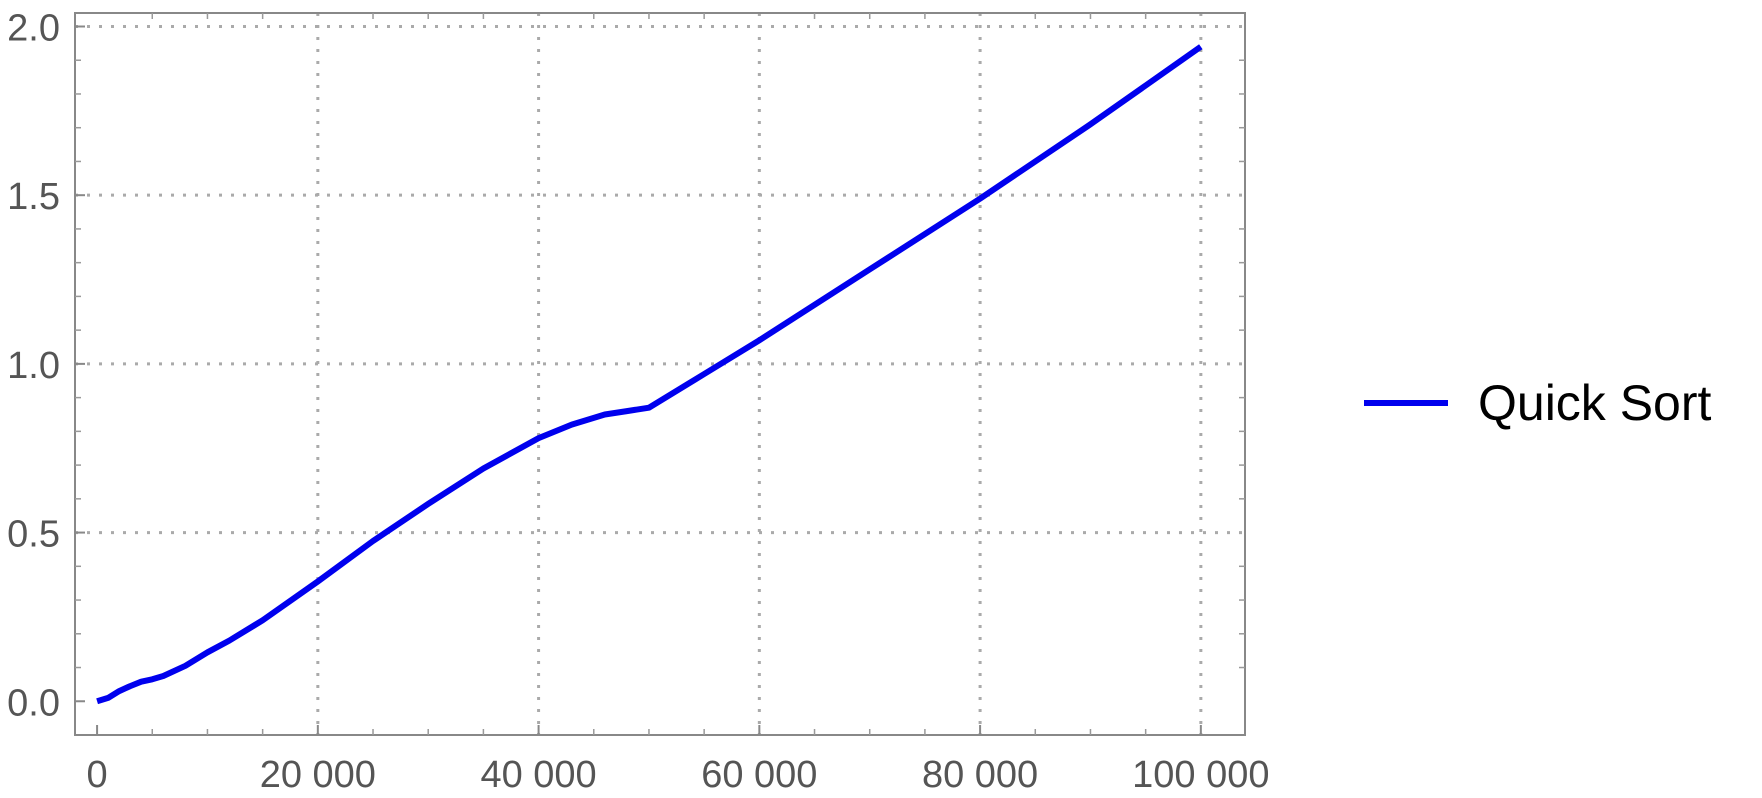  Describe the element at coordinates (33, 703) in the screenshot. I see `y-tick-label-0: 0.0` at that location.